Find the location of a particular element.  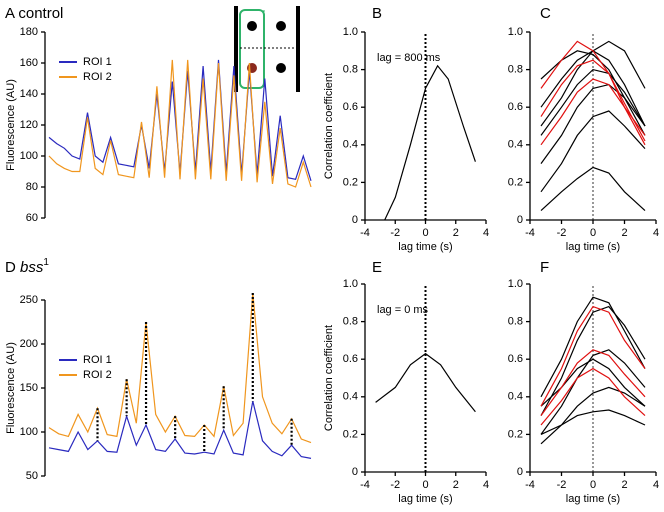

panel-name: control is located at coordinates (40, 13).